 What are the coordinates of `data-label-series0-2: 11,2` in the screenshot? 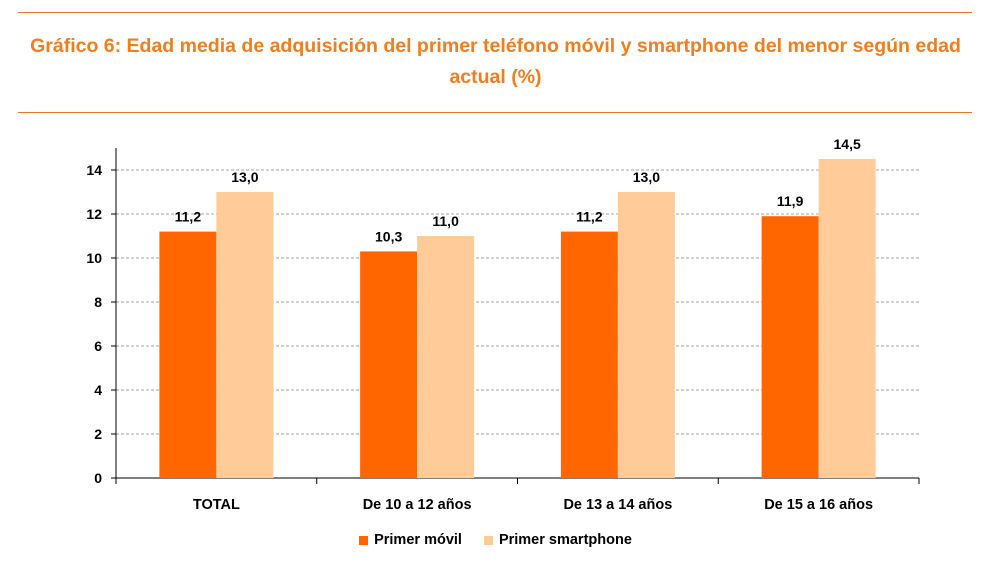 It's located at (589, 217).